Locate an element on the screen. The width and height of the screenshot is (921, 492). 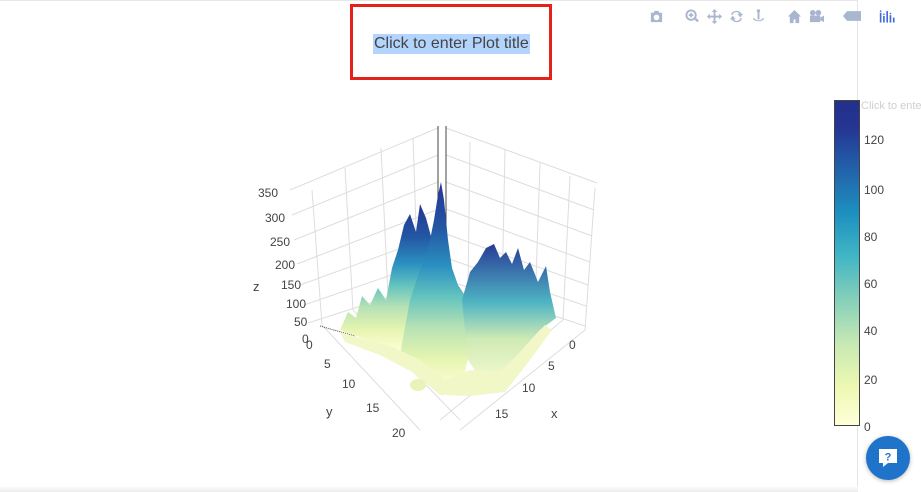
hover-toggle-icon is located at coordinates (852, 16).